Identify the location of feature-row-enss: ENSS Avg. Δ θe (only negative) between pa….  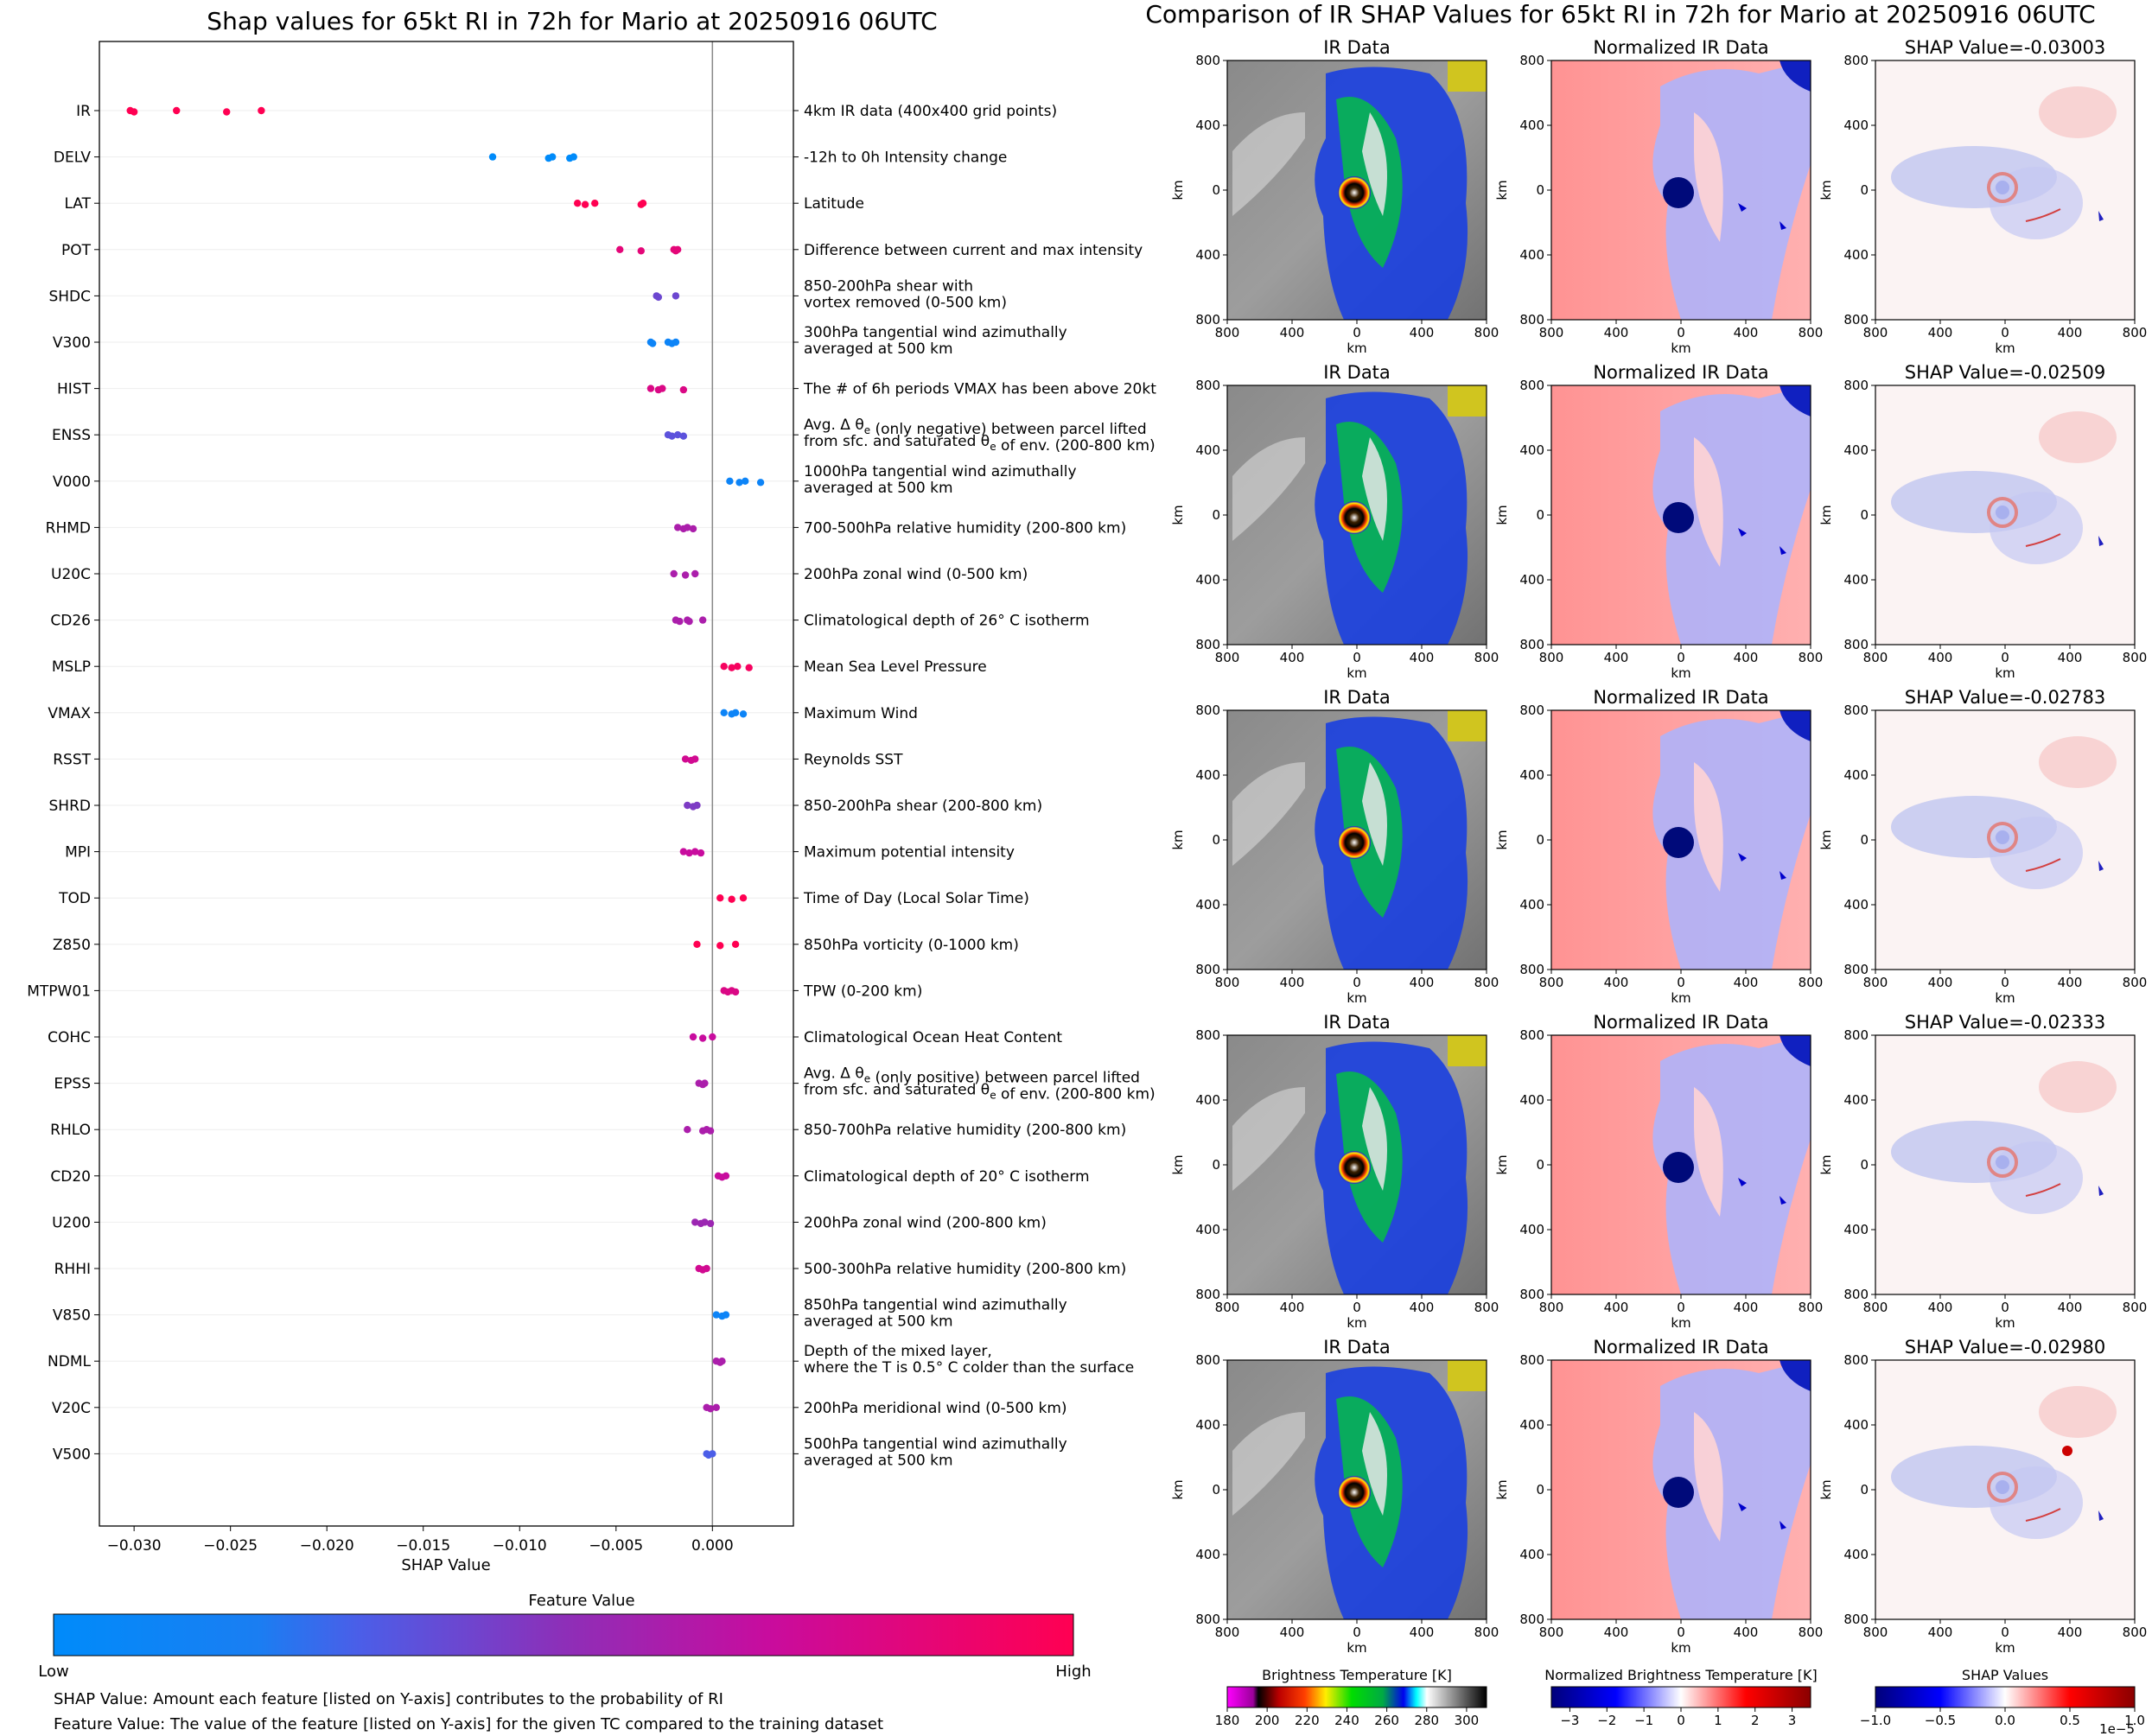
(604, 436).